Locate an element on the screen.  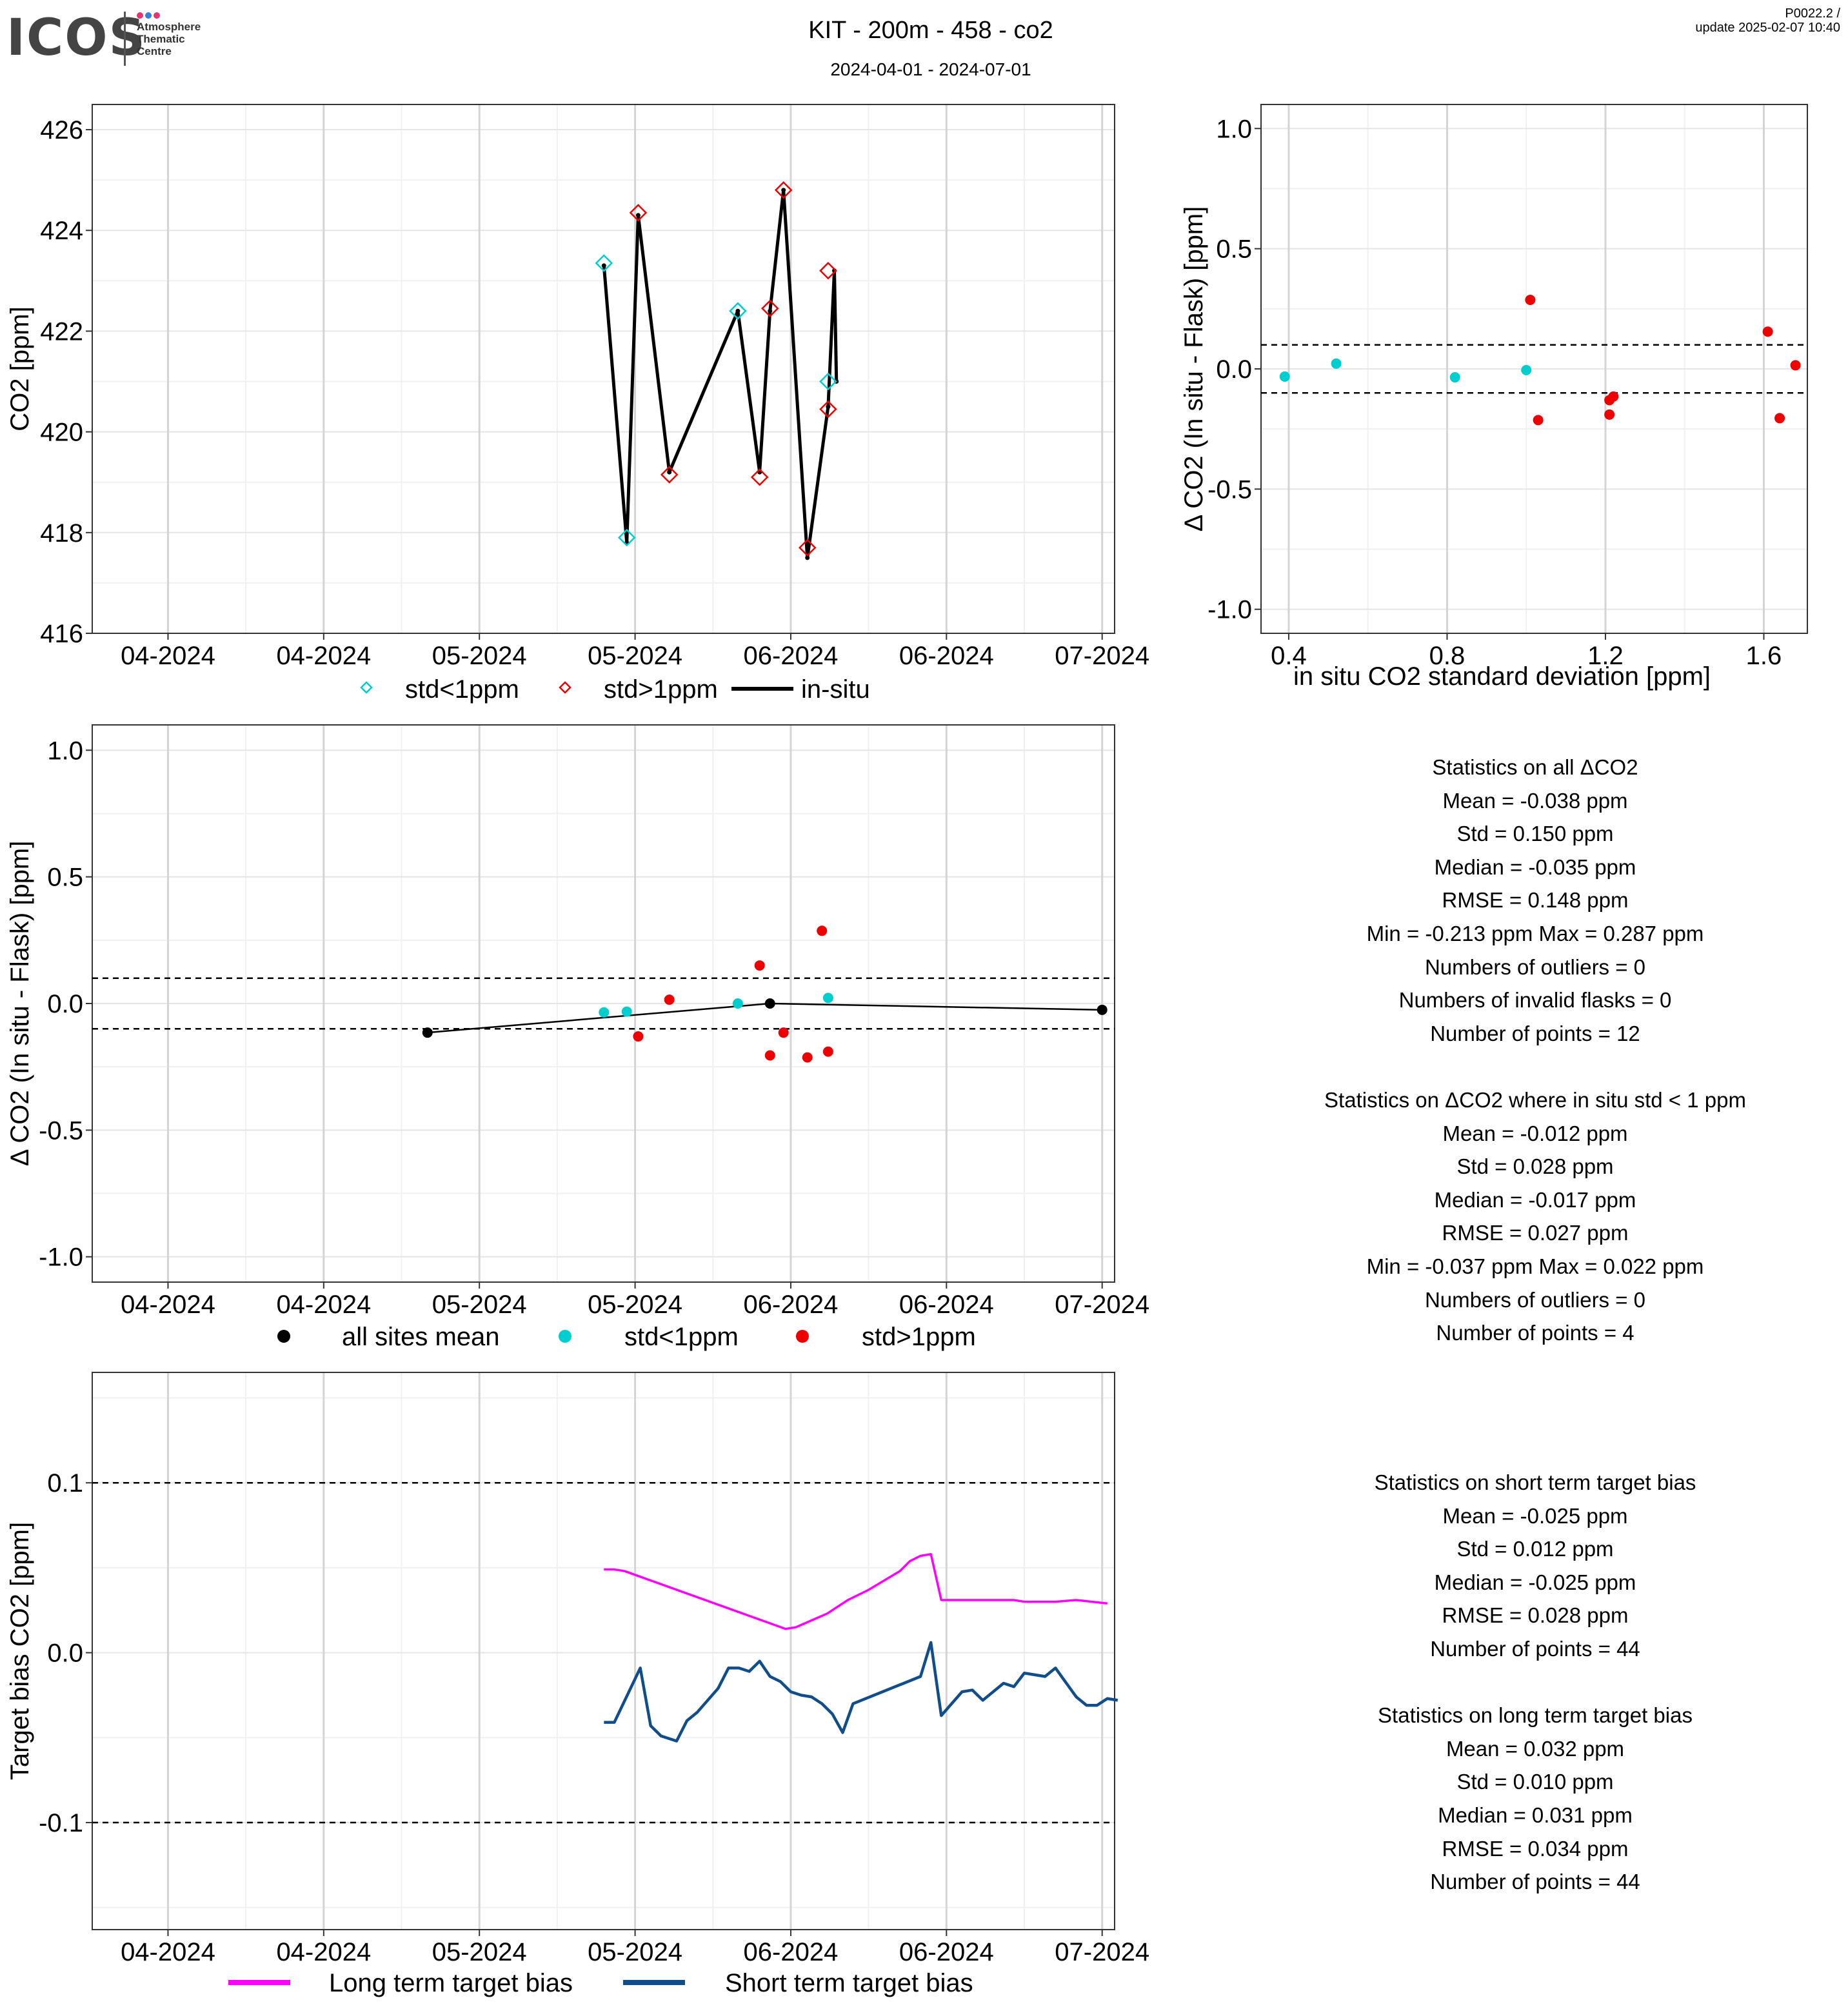
legend-label: all sites mean is located at coordinates (421, 1337).